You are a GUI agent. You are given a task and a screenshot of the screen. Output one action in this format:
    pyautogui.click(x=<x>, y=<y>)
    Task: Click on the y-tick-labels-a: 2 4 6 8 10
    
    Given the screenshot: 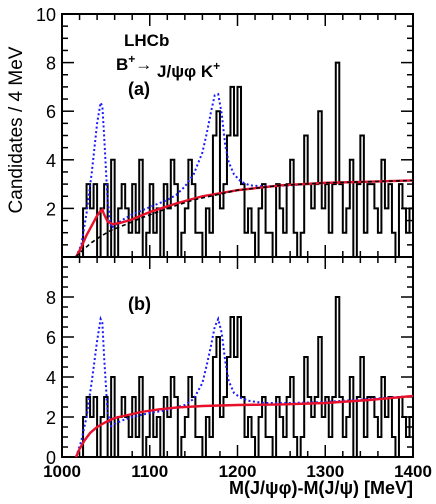 What is the action you would take?
    pyautogui.click(x=46, y=112)
    